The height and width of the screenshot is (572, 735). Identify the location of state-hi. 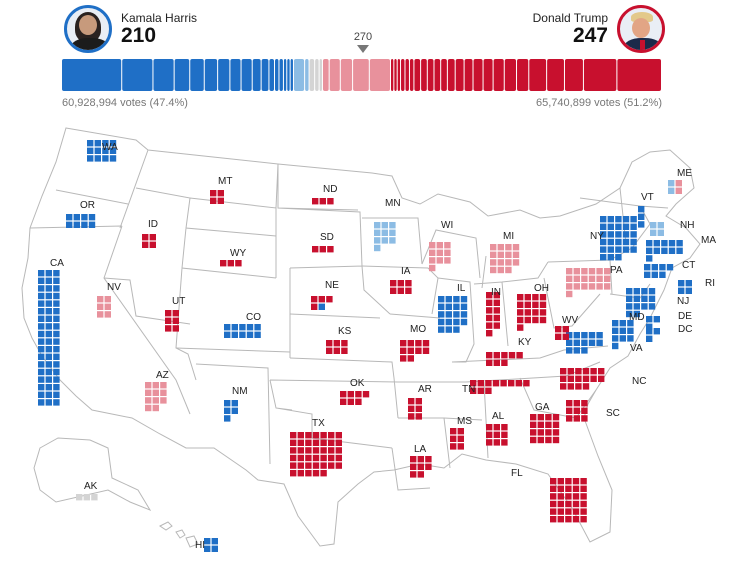
(211, 545).